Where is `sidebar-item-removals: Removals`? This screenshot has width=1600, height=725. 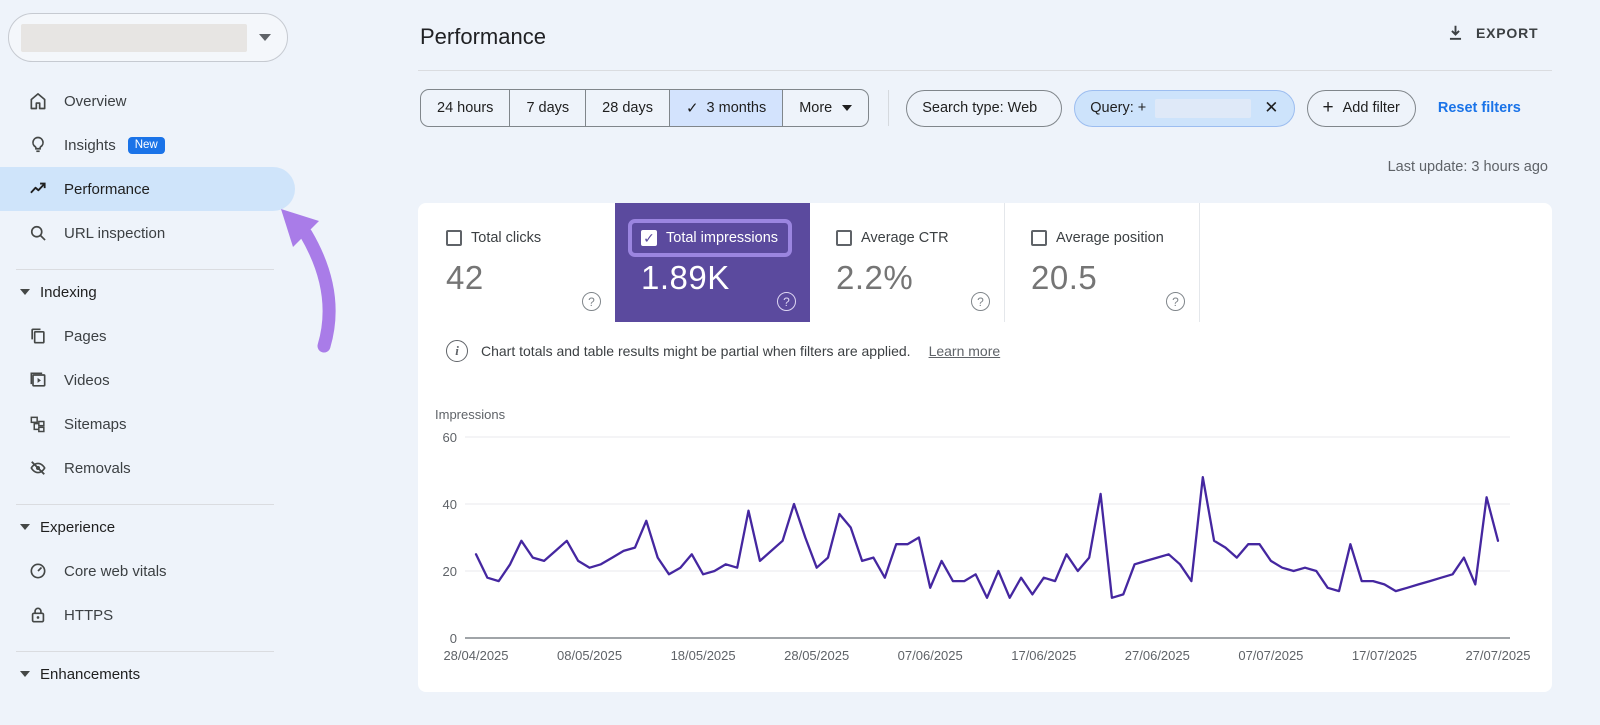
sidebar-item-removals: Removals is located at coordinates (147, 468).